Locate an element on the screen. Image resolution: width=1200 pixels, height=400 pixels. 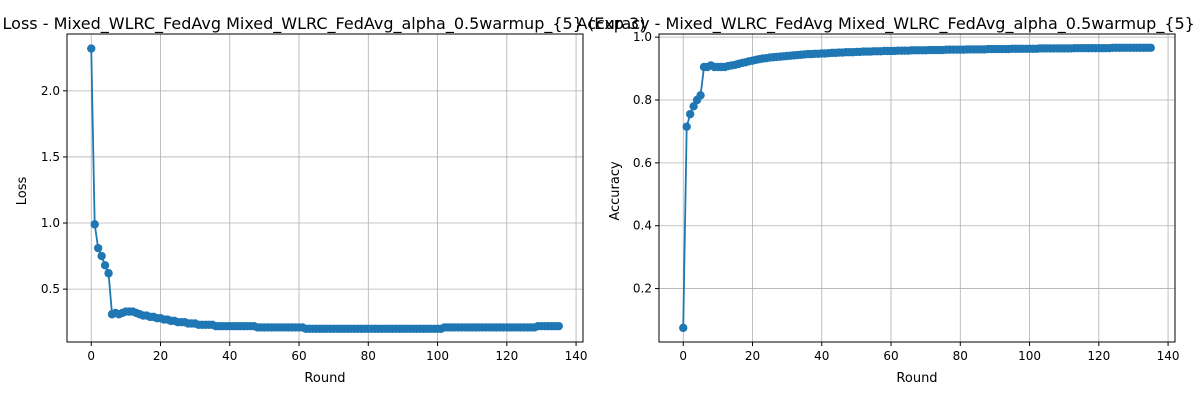
accuracy-x-tick-label: 20 is located at coordinates (752, 356).